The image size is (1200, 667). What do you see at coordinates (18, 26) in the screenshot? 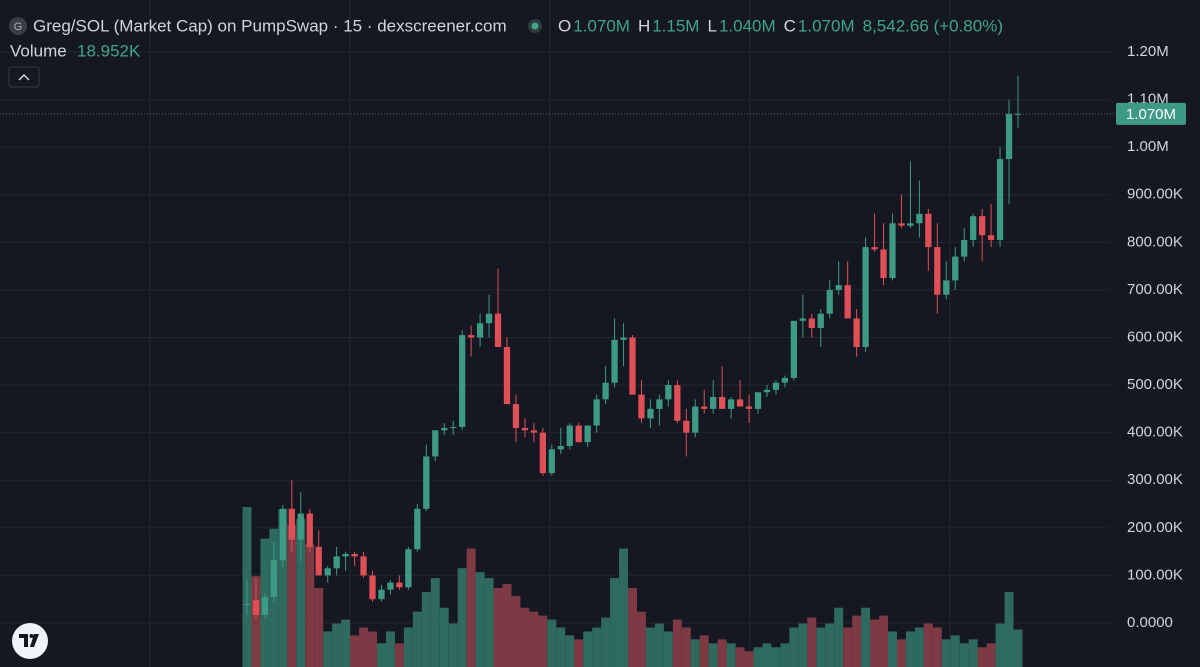
I see `symbol-icon` at bounding box center [18, 26].